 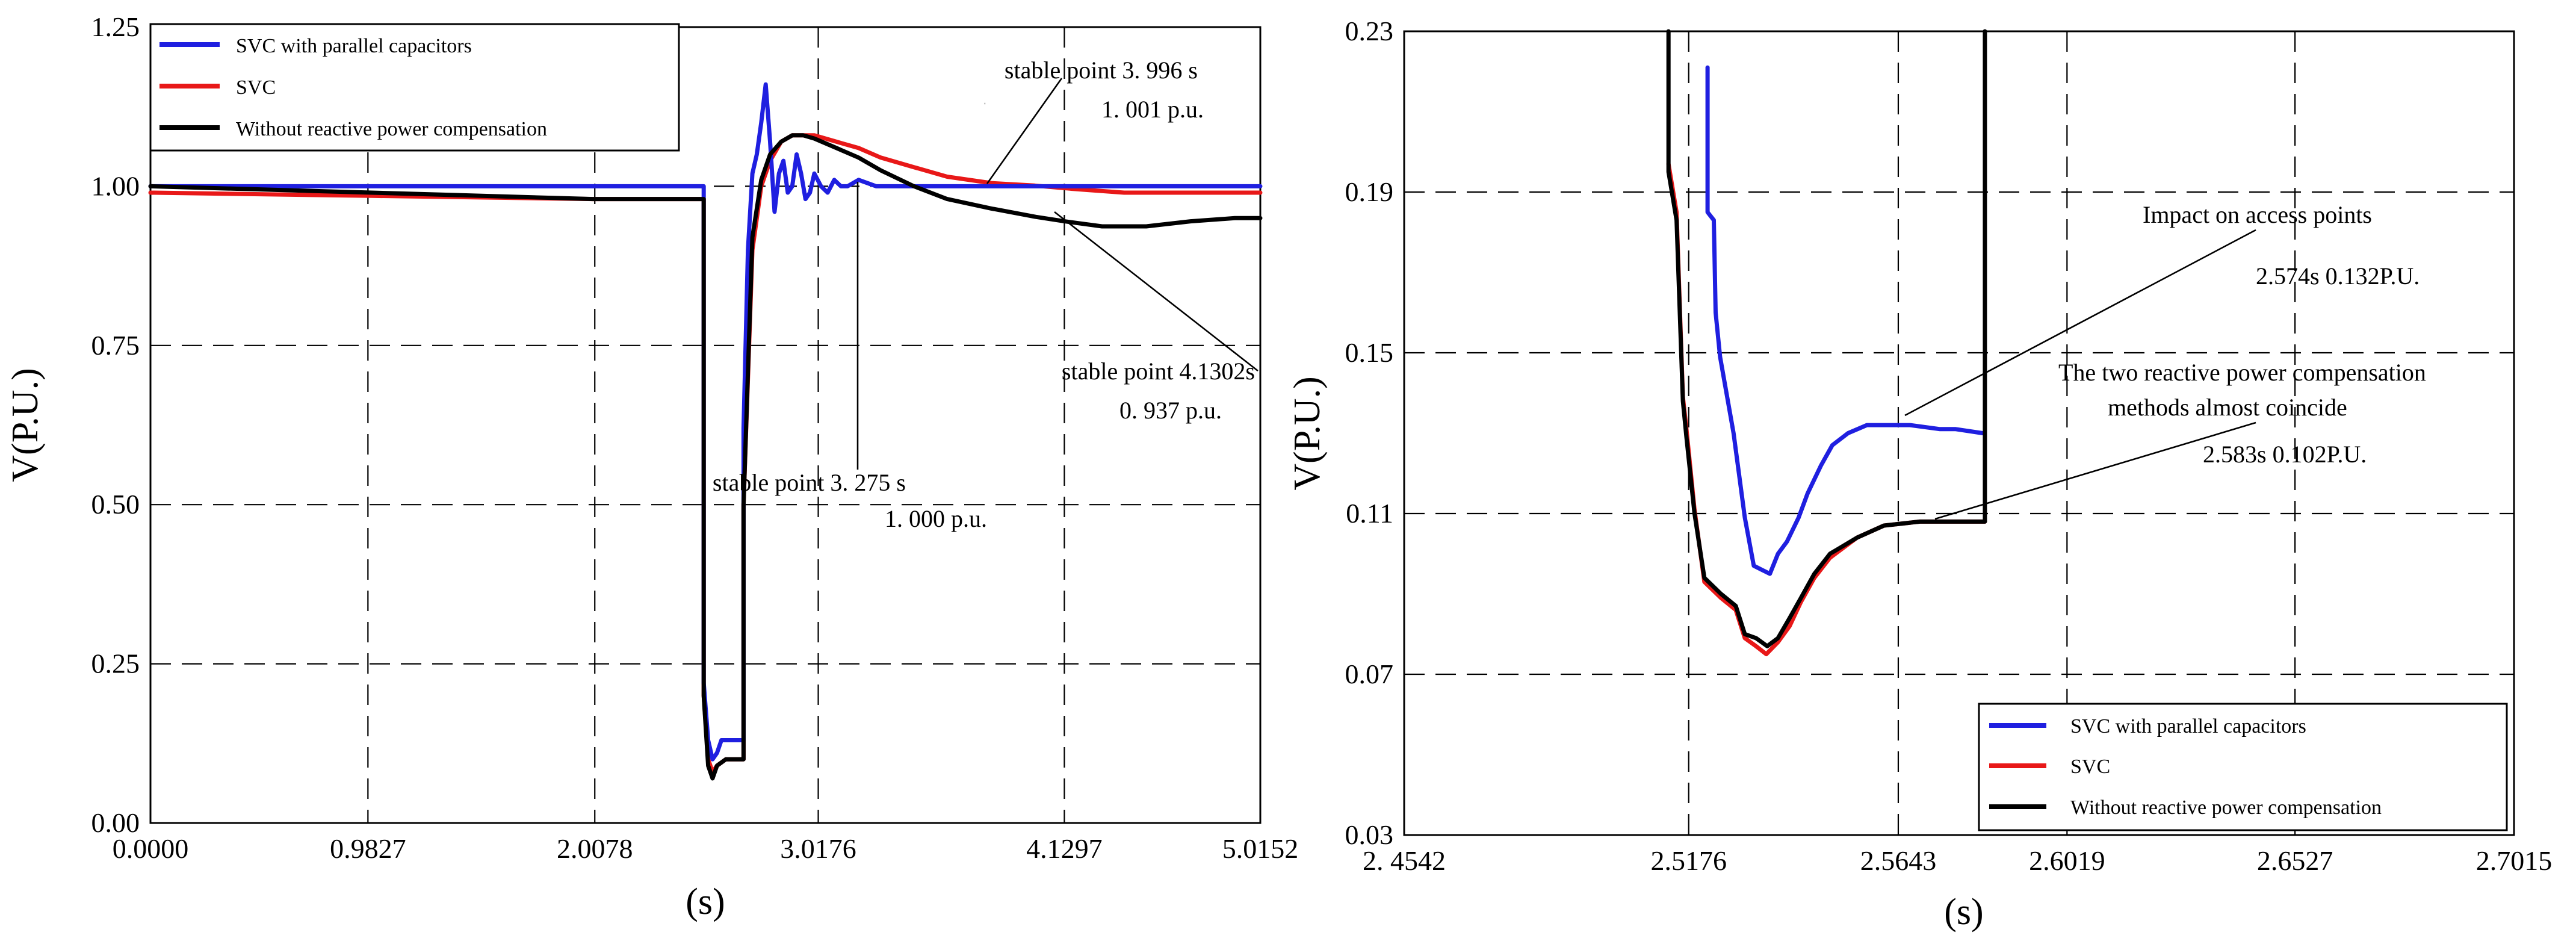 What do you see at coordinates (116, 26) in the screenshot?
I see `left-y-tick-label: 1.25` at bounding box center [116, 26].